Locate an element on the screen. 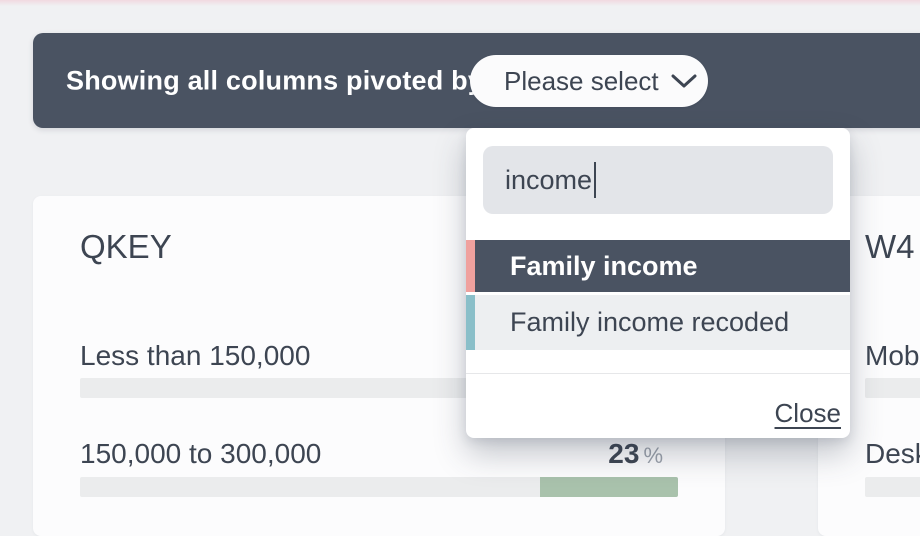 The image size is (920, 536). category-label: 150,000 to 300,000 is located at coordinates (201, 453).